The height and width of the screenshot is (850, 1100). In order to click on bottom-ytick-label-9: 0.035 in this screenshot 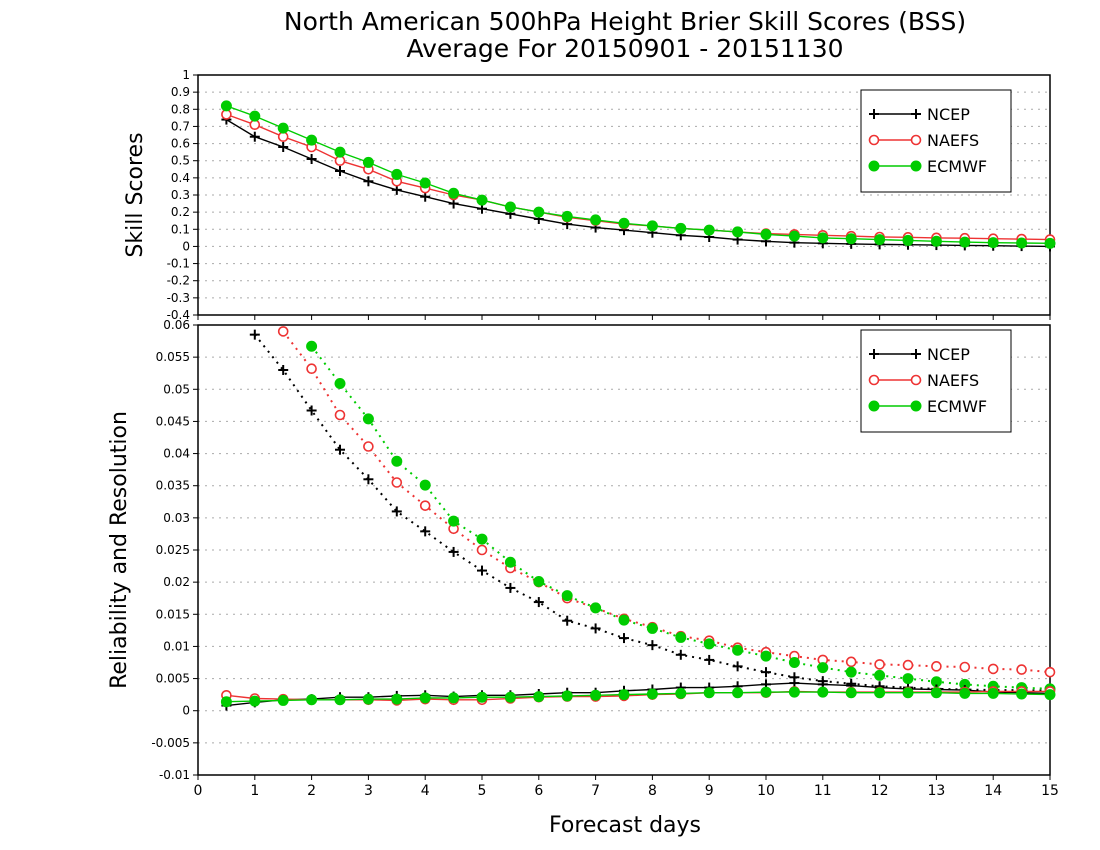, I will do `click(173, 486)`.